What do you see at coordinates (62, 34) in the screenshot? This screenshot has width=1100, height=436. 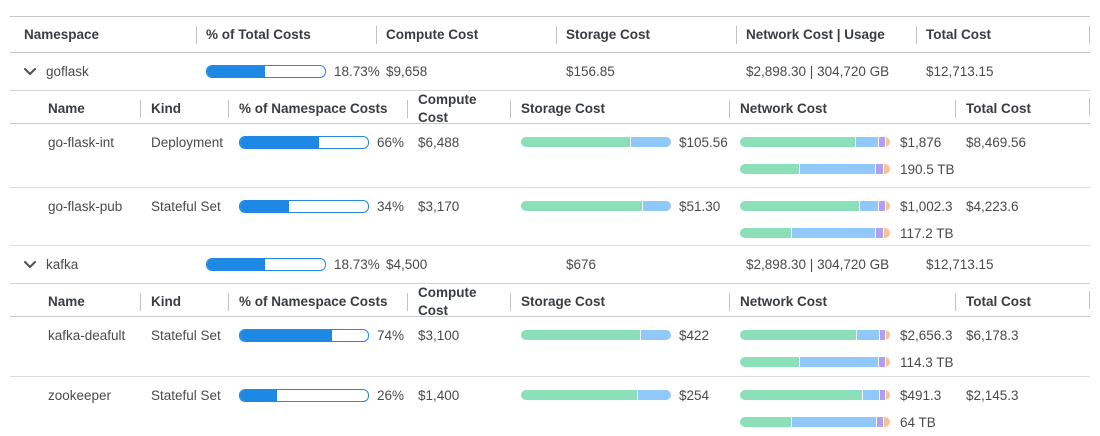 I see `column-header-namespace: Namespace` at bounding box center [62, 34].